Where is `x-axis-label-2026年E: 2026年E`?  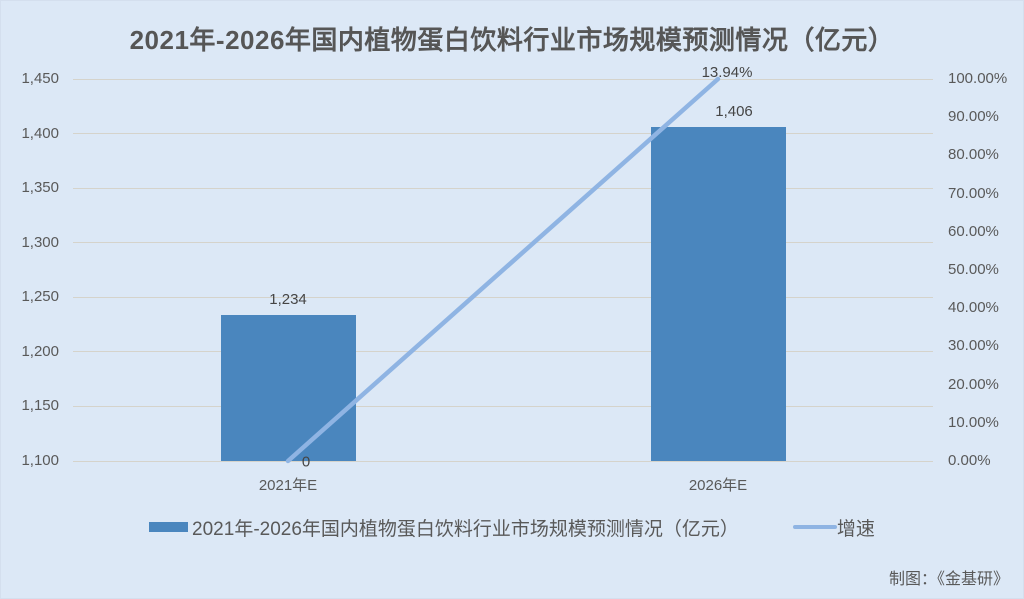
x-axis-label-2026年E: 2026年E is located at coordinates (718, 485).